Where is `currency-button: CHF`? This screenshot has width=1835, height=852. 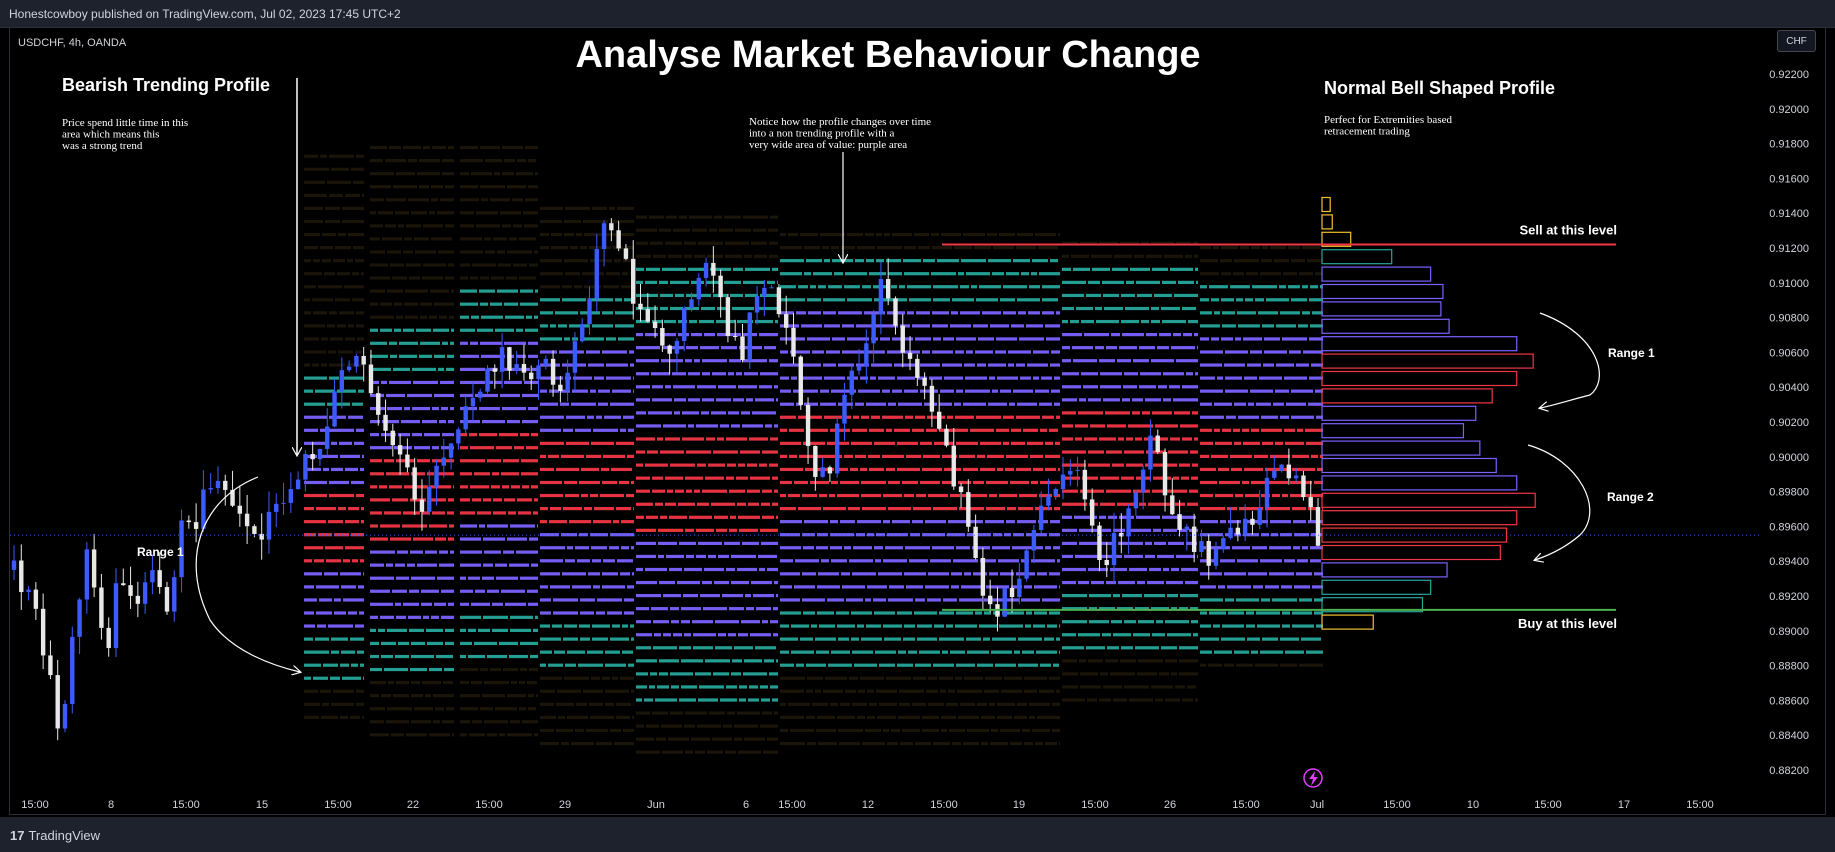
currency-button: CHF is located at coordinates (1796, 41).